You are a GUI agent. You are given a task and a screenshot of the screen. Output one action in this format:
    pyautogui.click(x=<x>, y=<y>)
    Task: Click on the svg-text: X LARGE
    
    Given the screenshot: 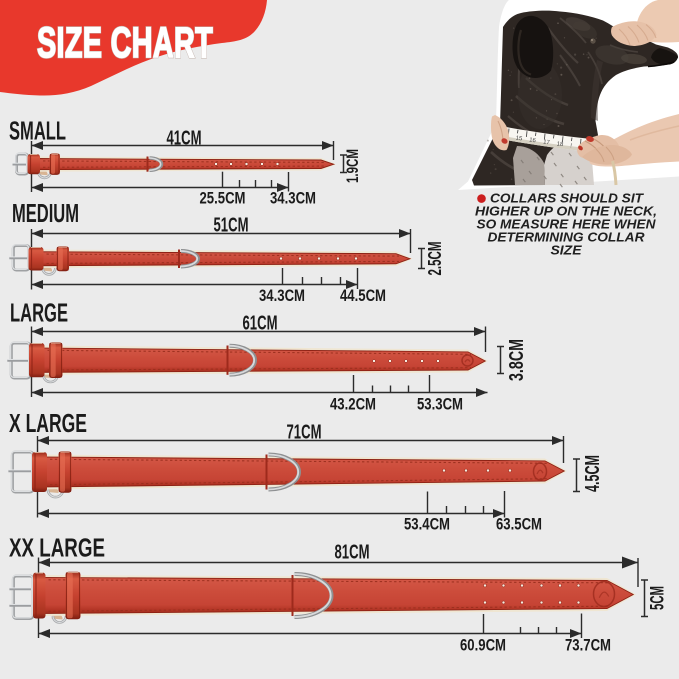 What is the action you would take?
    pyautogui.click(x=48, y=424)
    